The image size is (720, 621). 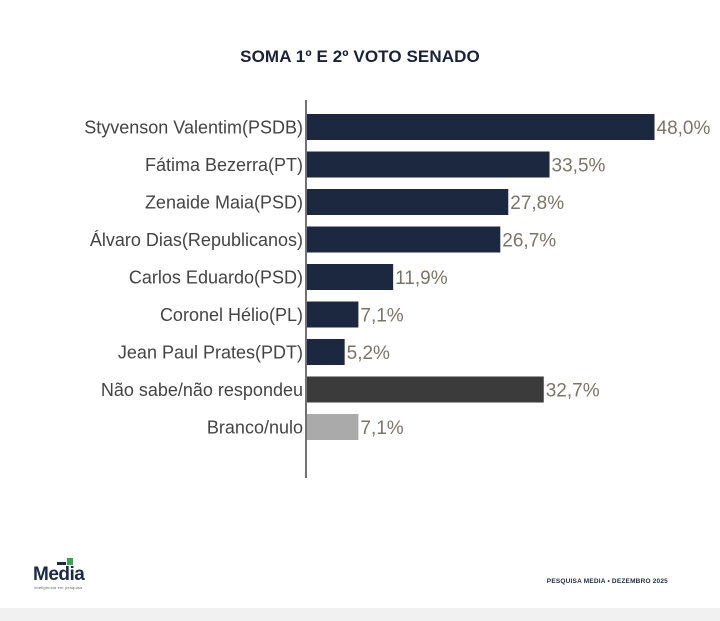 I want to click on logo-mark-icon, so click(x=65, y=561).